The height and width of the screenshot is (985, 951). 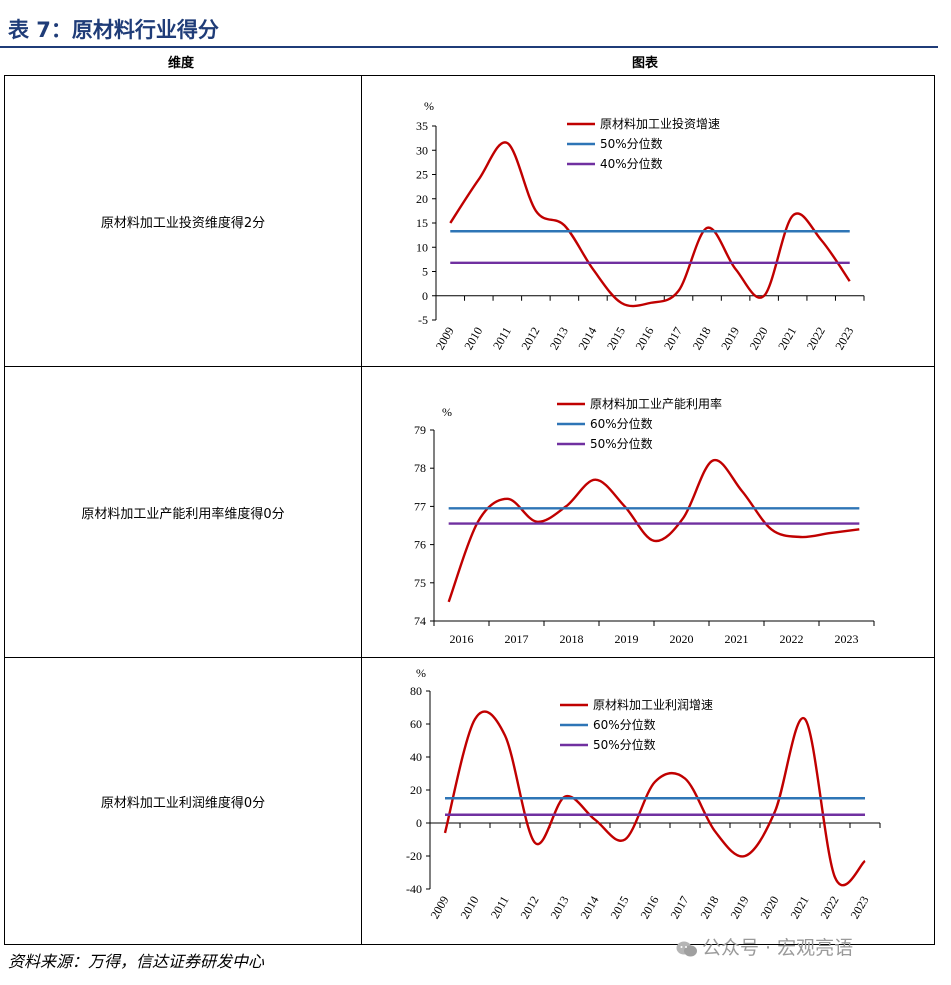 I want to click on legend-label: 原材料加工业利润增速, so click(x=653, y=705).